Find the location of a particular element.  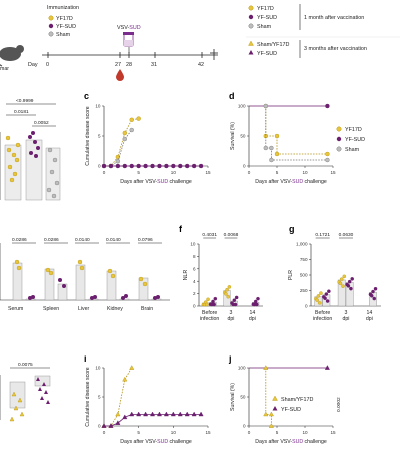

y-tick-label: 50 is located at coordinates (243, 136).